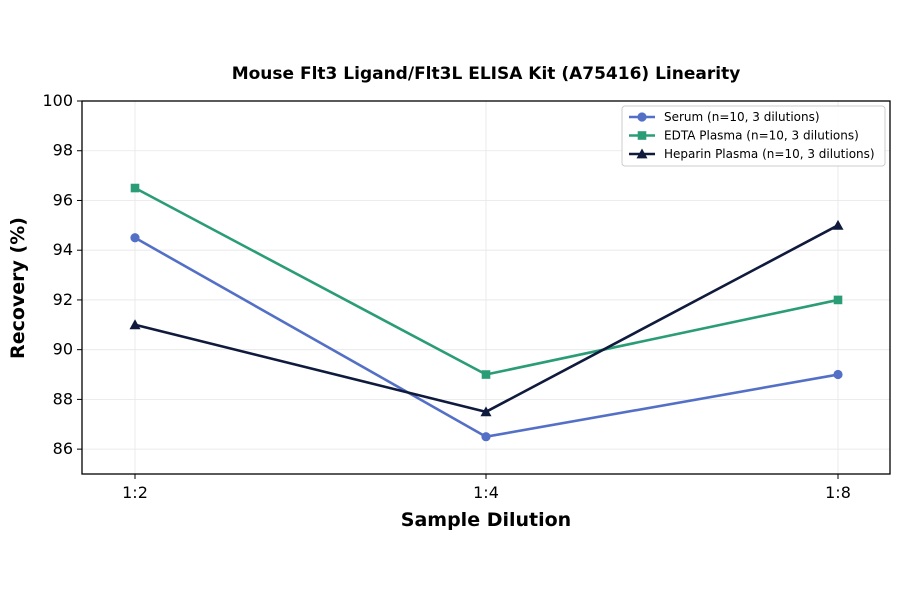  Describe the element at coordinates (761, 136) in the screenshot. I see `legend-label: EDTA Plasma (n=10, 3 dilutions)` at that location.